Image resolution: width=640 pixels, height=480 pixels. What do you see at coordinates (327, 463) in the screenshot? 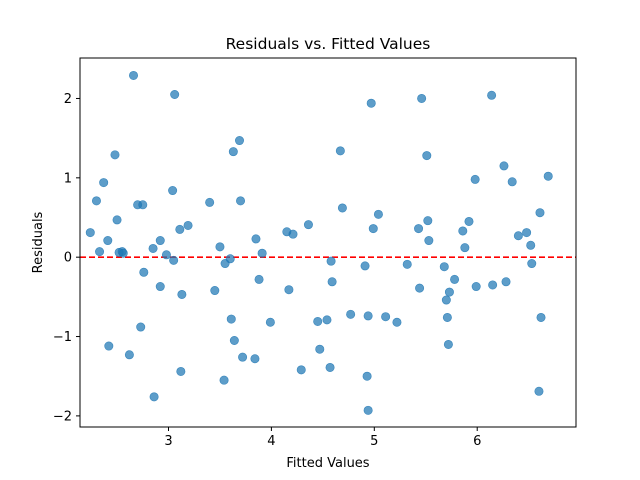
I see `x-axis-label: Fitted Values` at bounding box center [327, 463].